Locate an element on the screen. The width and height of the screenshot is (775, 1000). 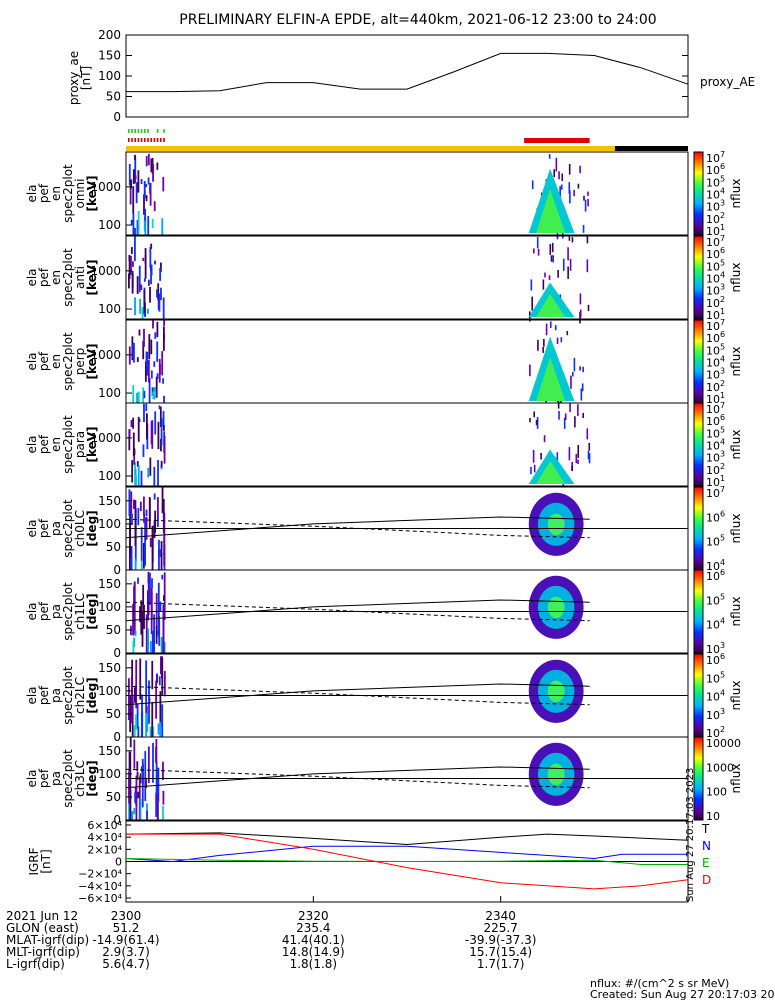
footer-row-value: 2300 is located at coordinates (126, 916).